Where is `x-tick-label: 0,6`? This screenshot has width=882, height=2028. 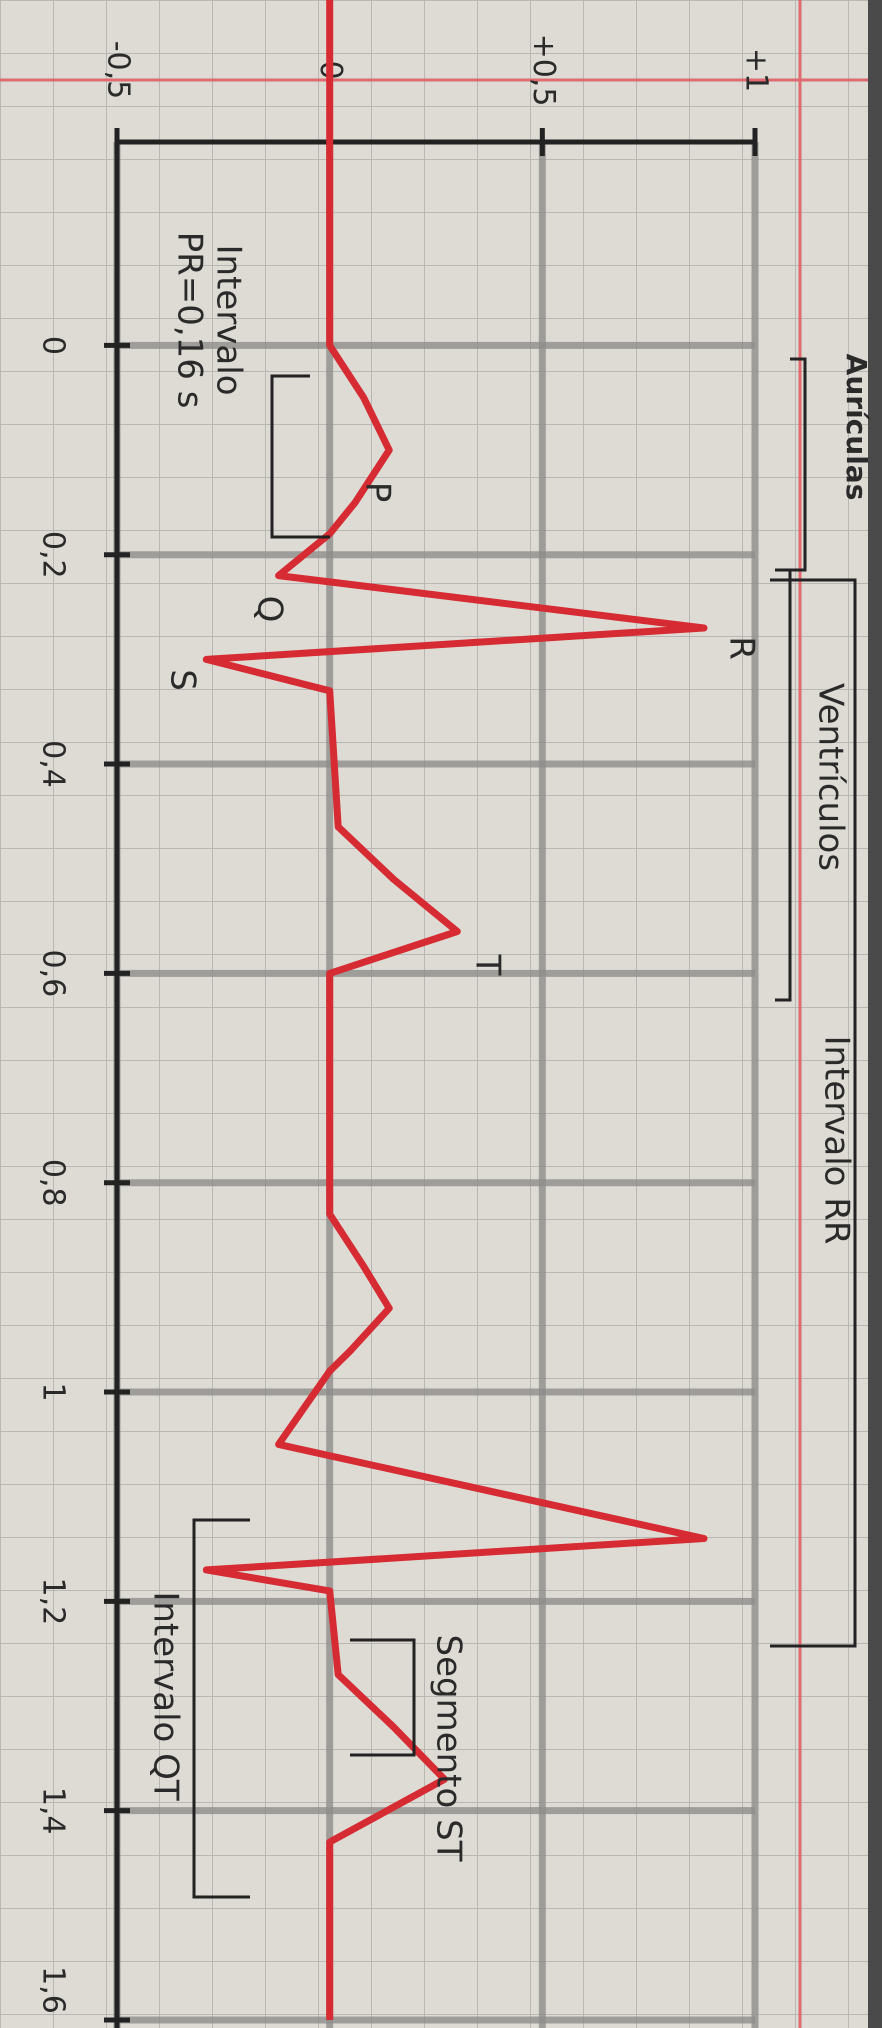 x-tick-label: 0,6 is located at coordinates (53, 974).